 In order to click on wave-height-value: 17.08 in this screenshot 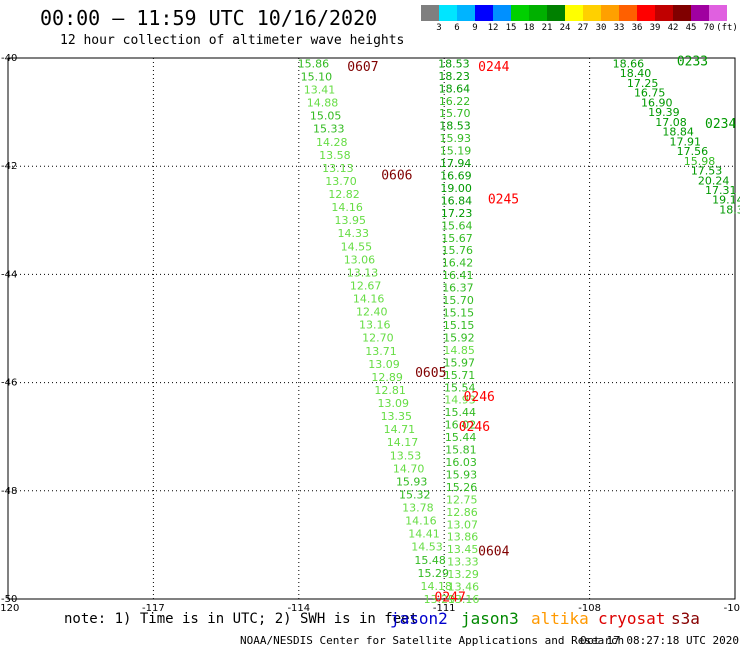, I will do `click(671, 122)`.